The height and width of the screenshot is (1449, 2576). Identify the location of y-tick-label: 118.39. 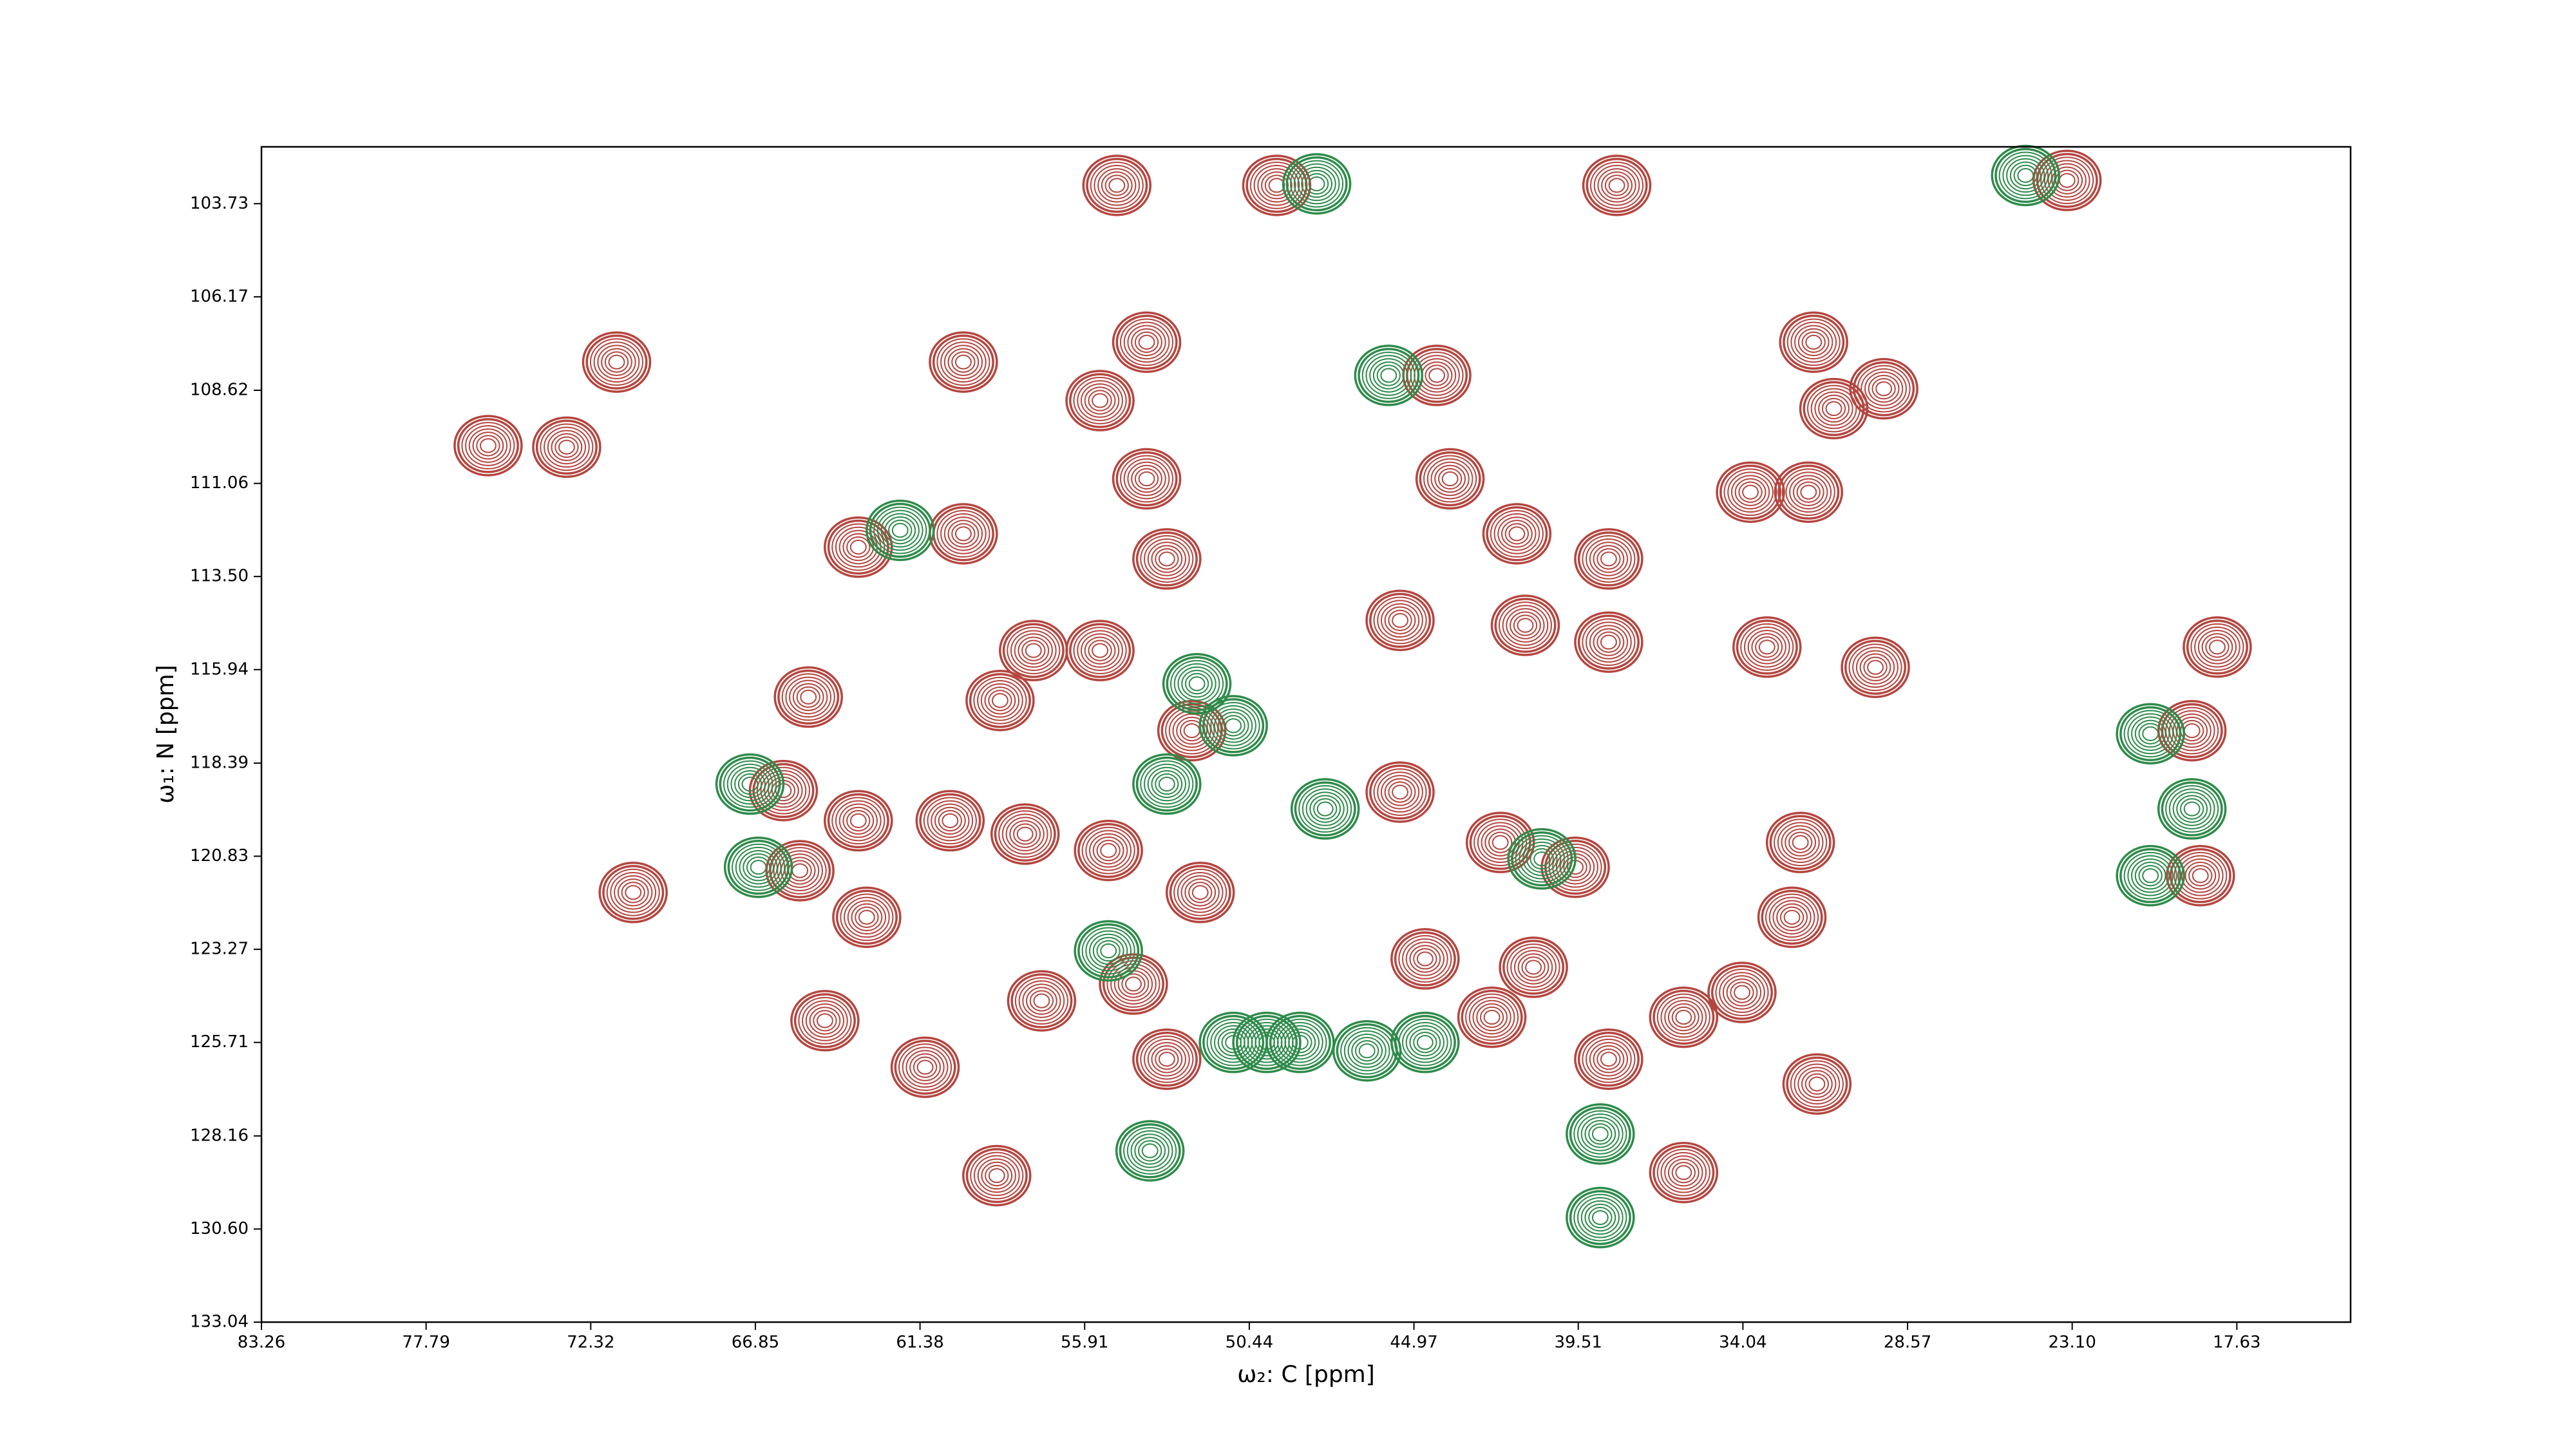
(219, 762).